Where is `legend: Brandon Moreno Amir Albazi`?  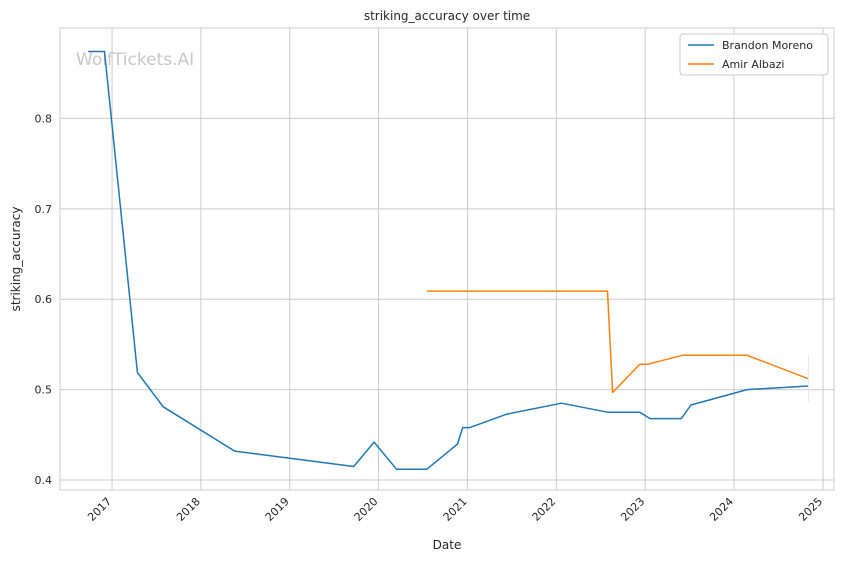 legend: Brandon Moreno Amir Albazi is located at coordinates (754, 54).